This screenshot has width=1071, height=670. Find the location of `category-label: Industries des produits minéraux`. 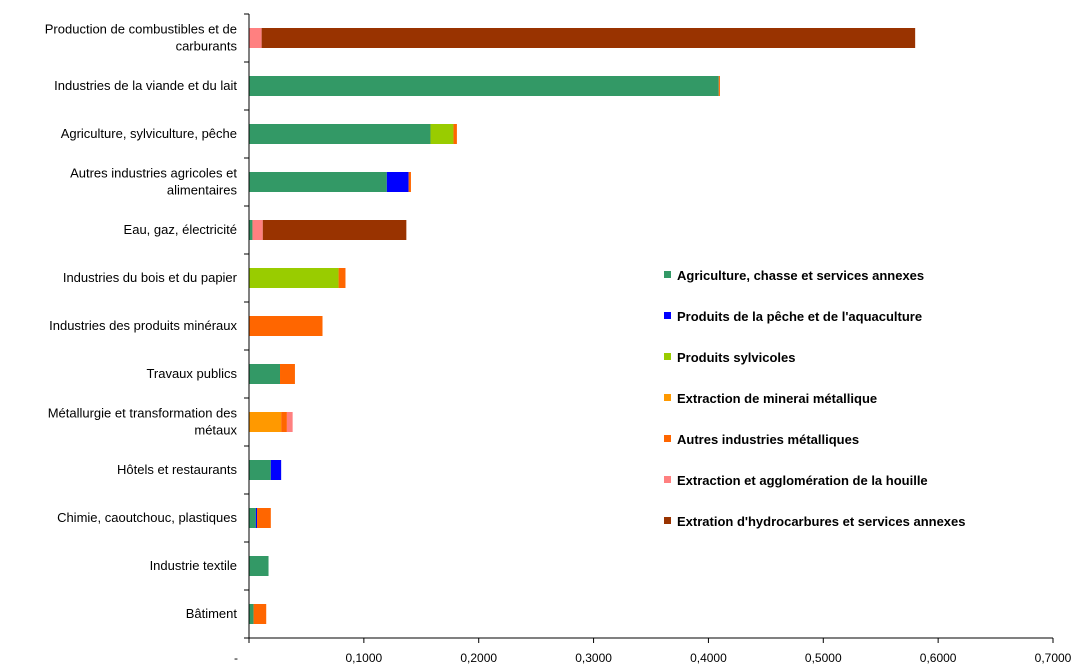

category-label: Industries des produits minéraux is located at coordinates (143, 325).